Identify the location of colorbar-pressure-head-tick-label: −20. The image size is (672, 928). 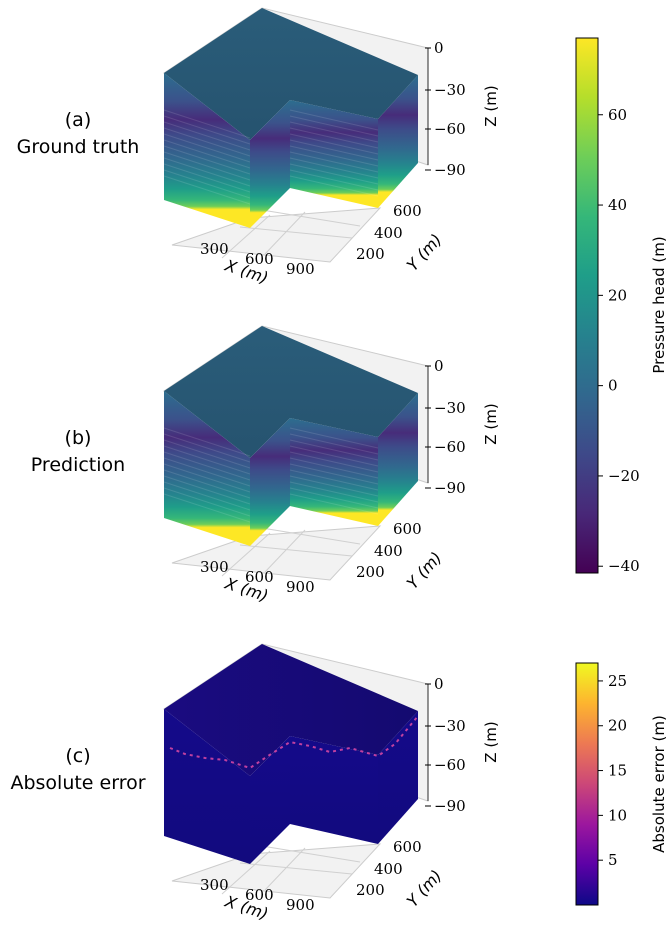
(624, 476).